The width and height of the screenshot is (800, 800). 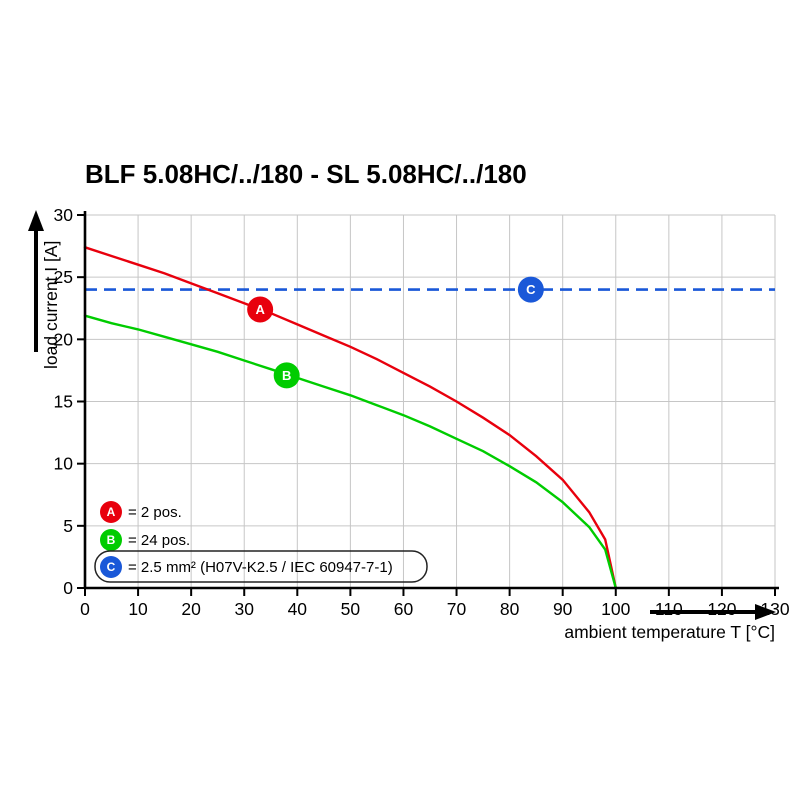 I want to click on y-axis-arrow-icon, so click(x=36, y=281).